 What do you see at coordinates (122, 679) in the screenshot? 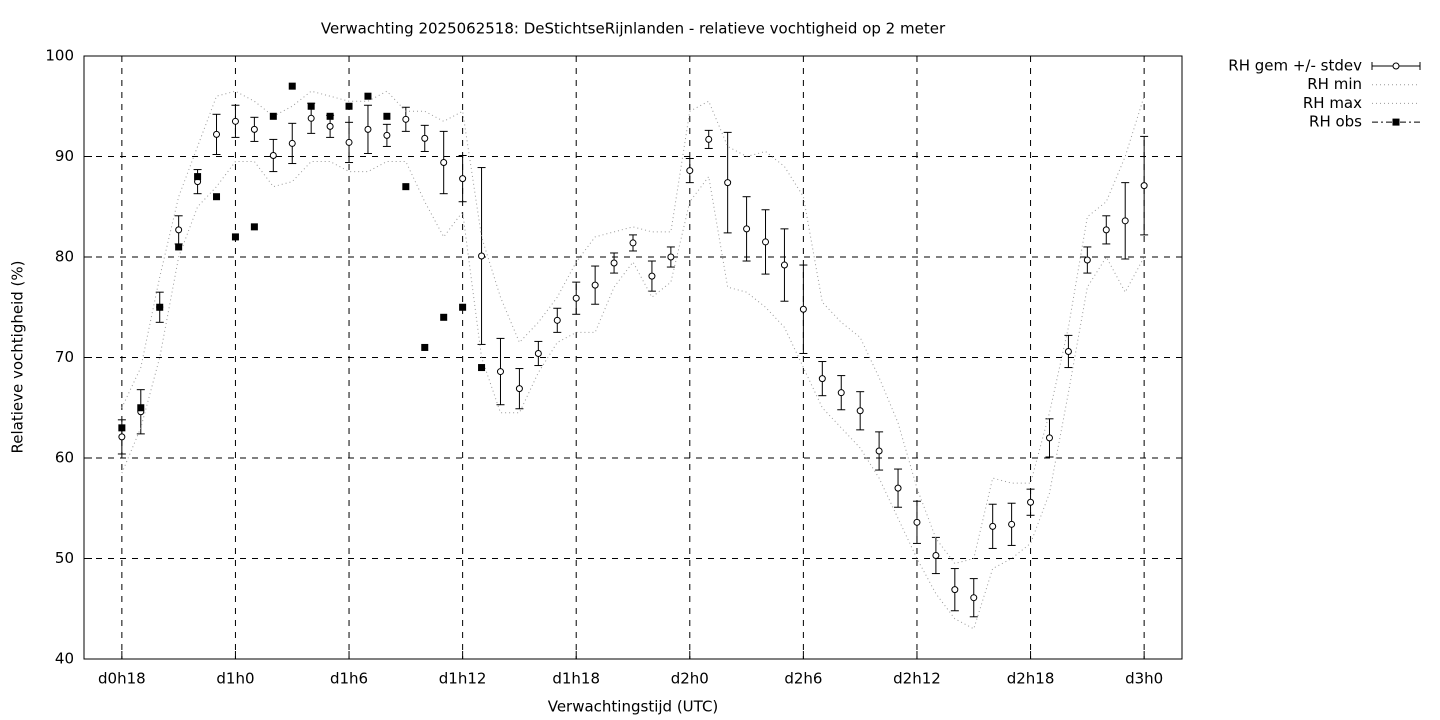
I see `x-tick-label: d0h18` at bounding box center [122, 679].